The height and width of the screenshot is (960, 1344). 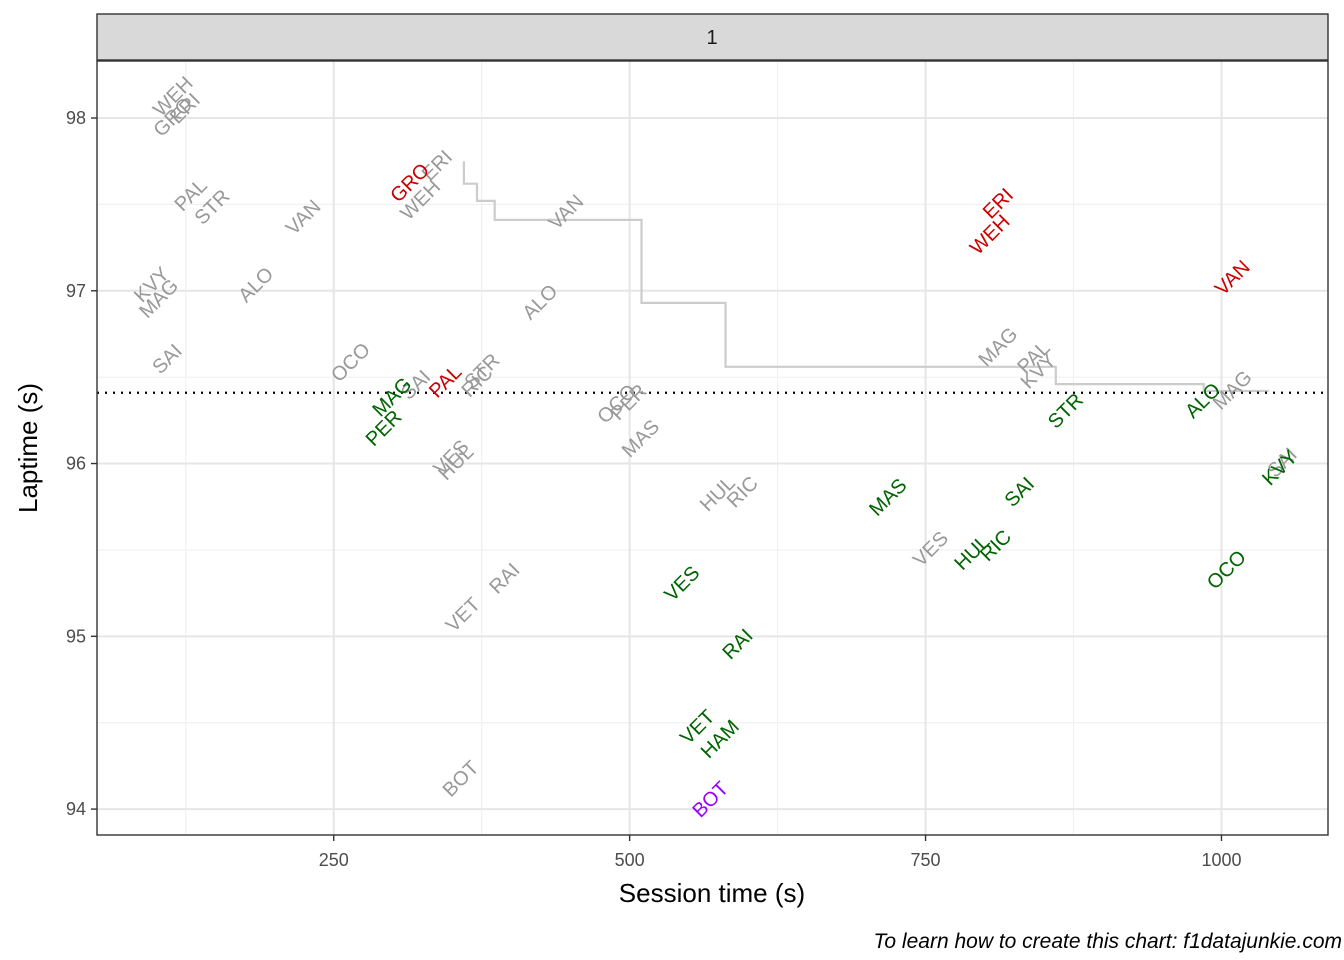 I want to click on y-tick-label: 97, so click(x=76, y=291).